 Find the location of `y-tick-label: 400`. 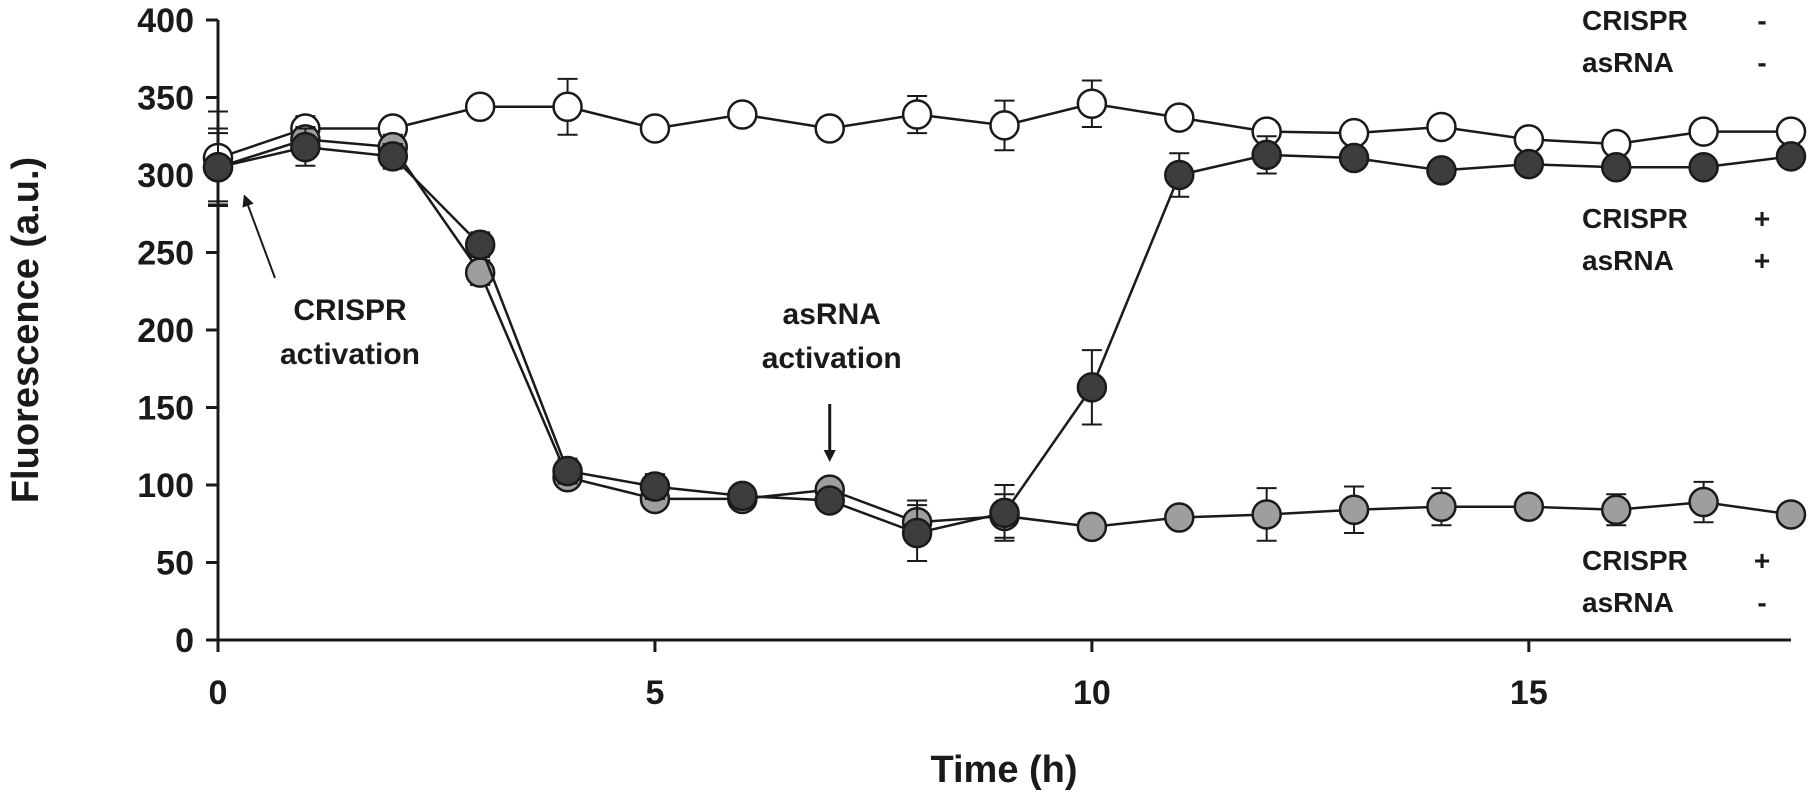

y-tick-label: 400 is located at coordinates (165, 21).